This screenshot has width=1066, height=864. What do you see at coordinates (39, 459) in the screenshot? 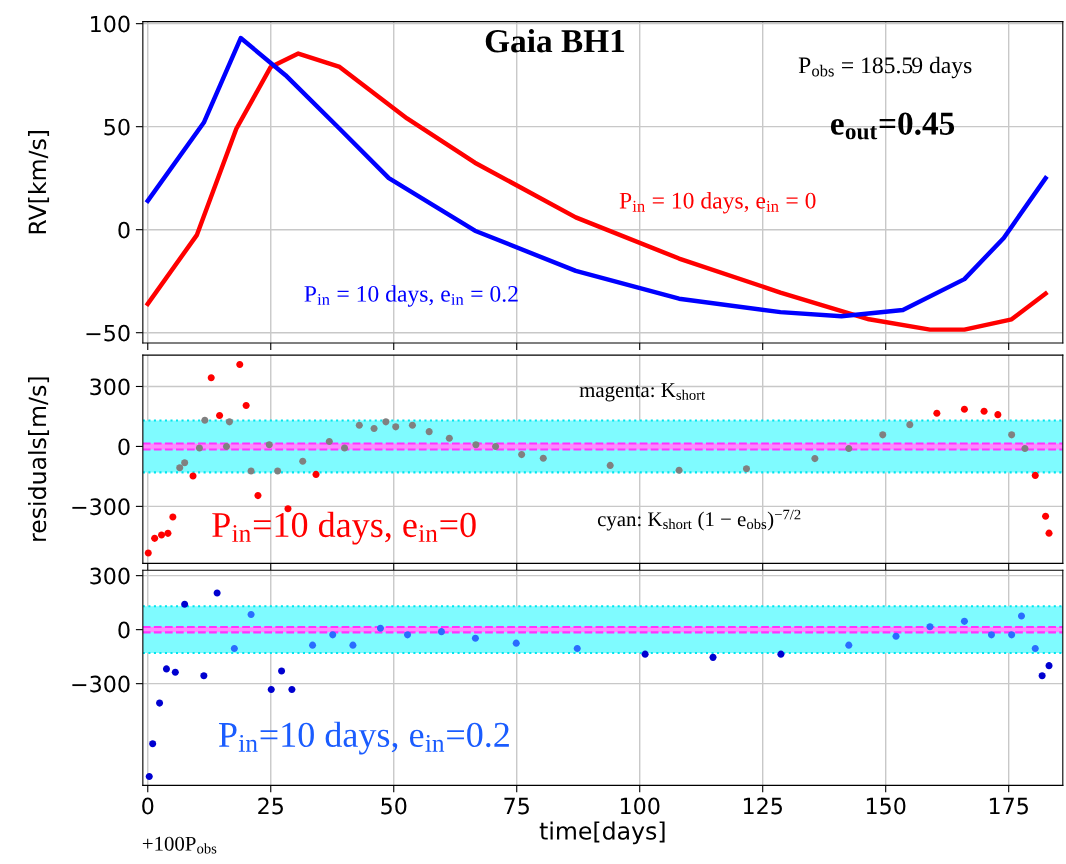
I see `y-axis-title: residuals[m/s]` at bounding box center [39, 459].